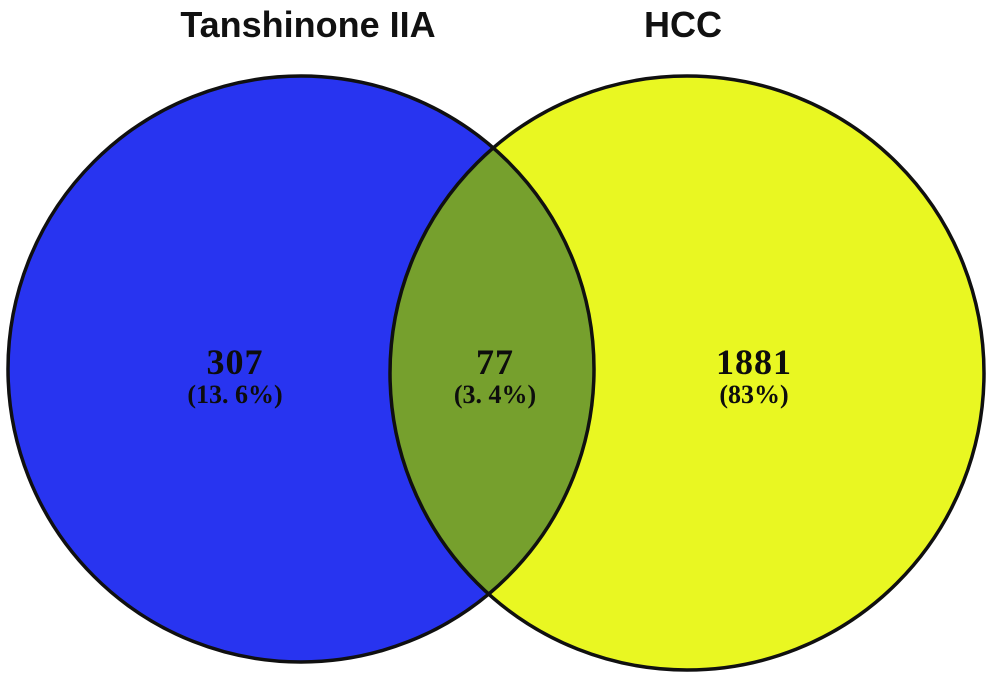 This screenshot has width=990, height=677. Describe the element at coordinates (495, 362) in the screenshot. I see `overlap-count: 77` at that location.